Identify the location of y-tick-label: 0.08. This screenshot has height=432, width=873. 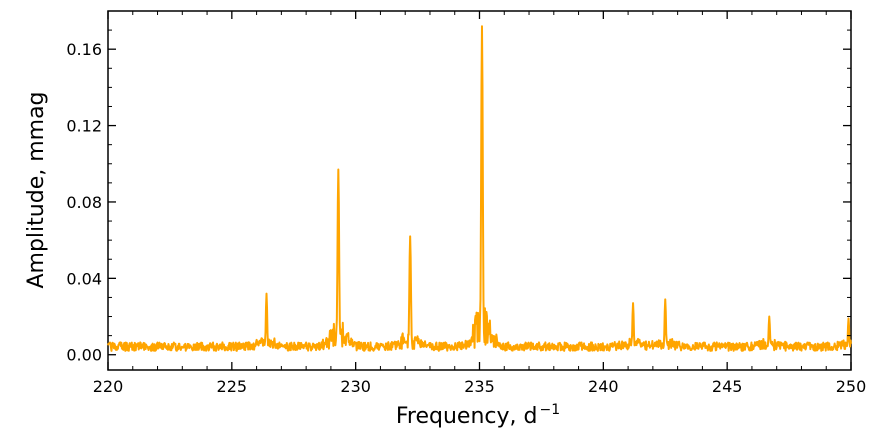
(84, 202).